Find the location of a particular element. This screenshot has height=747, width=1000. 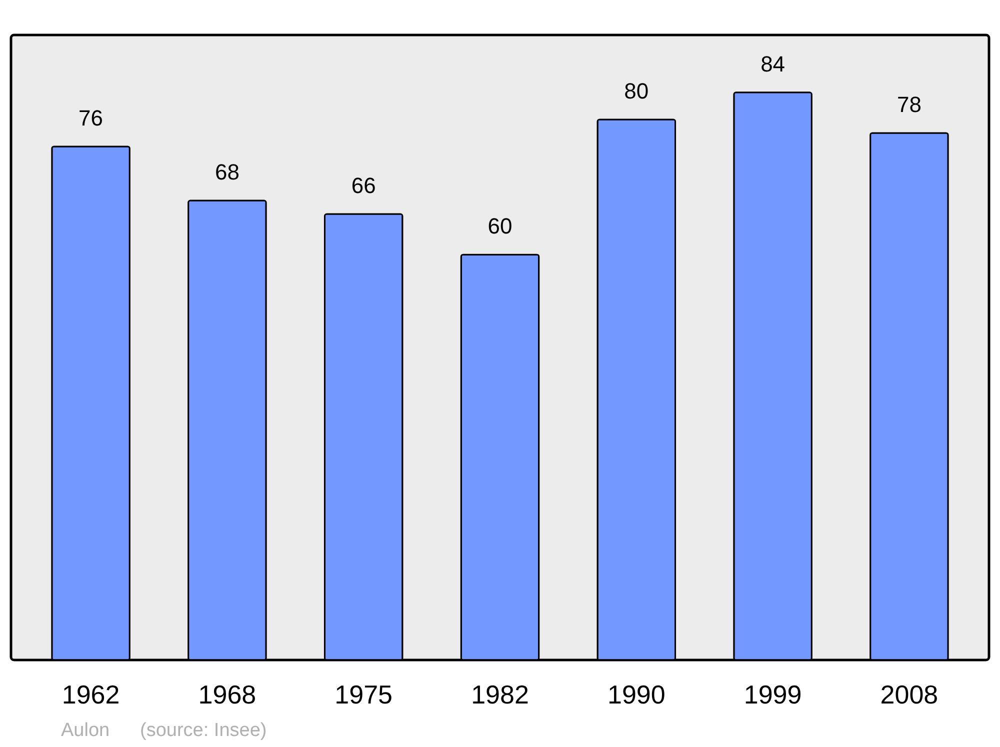

x-tick-label: 1999 is located at coordinates (773, 695).